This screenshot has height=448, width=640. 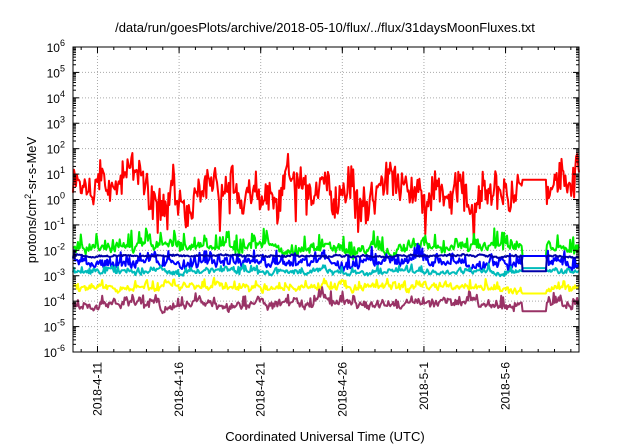 I want to click on x-axis-label: Coordinated Universal Time (UTC), so click(x=324, y=436).